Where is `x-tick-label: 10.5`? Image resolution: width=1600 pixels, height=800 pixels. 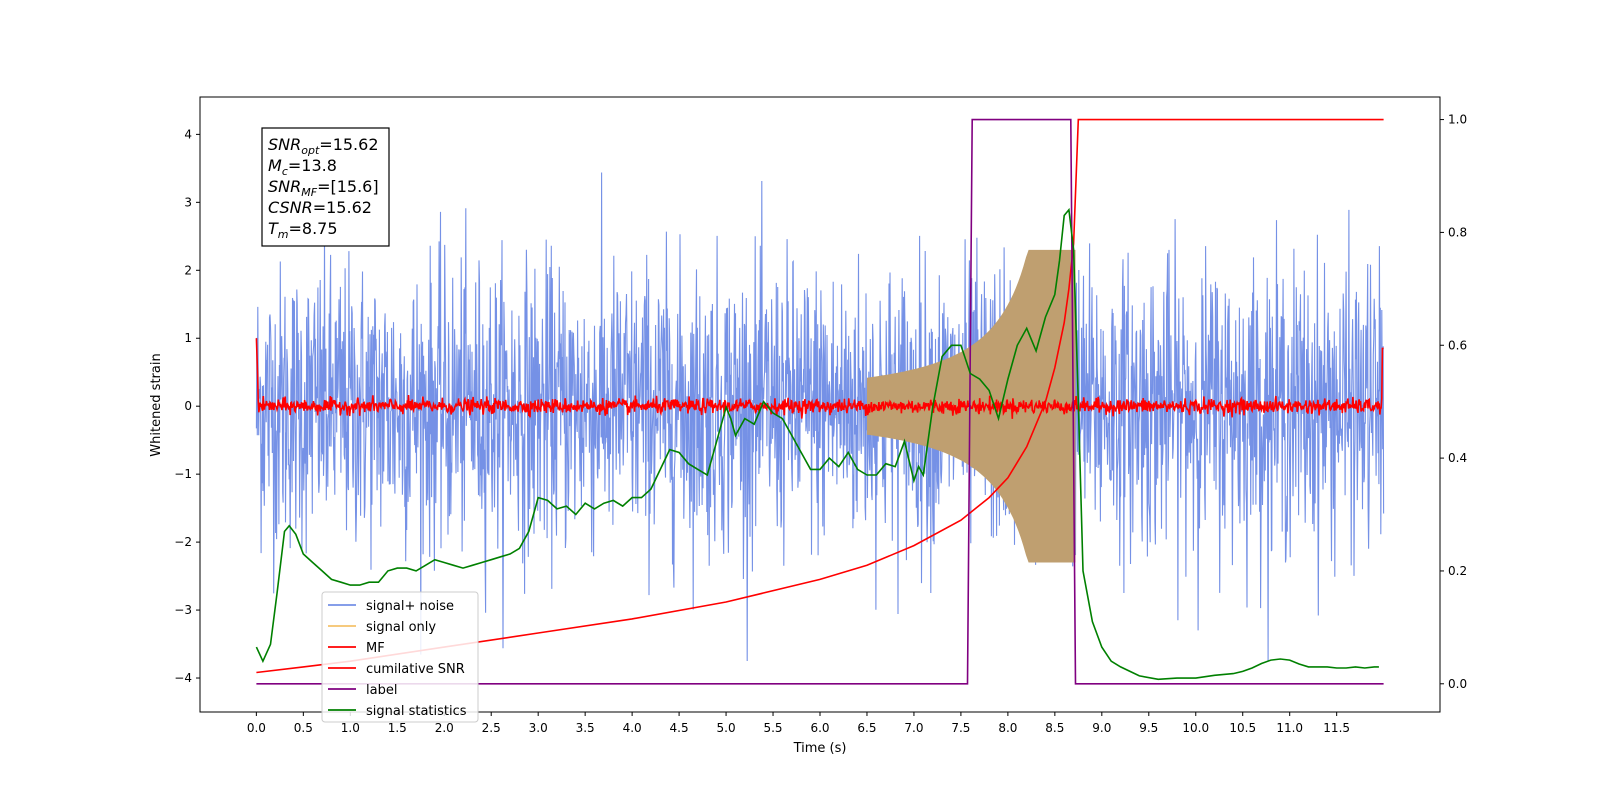
x-tick-label: 10.5 is located at coordinates (1242, 728).